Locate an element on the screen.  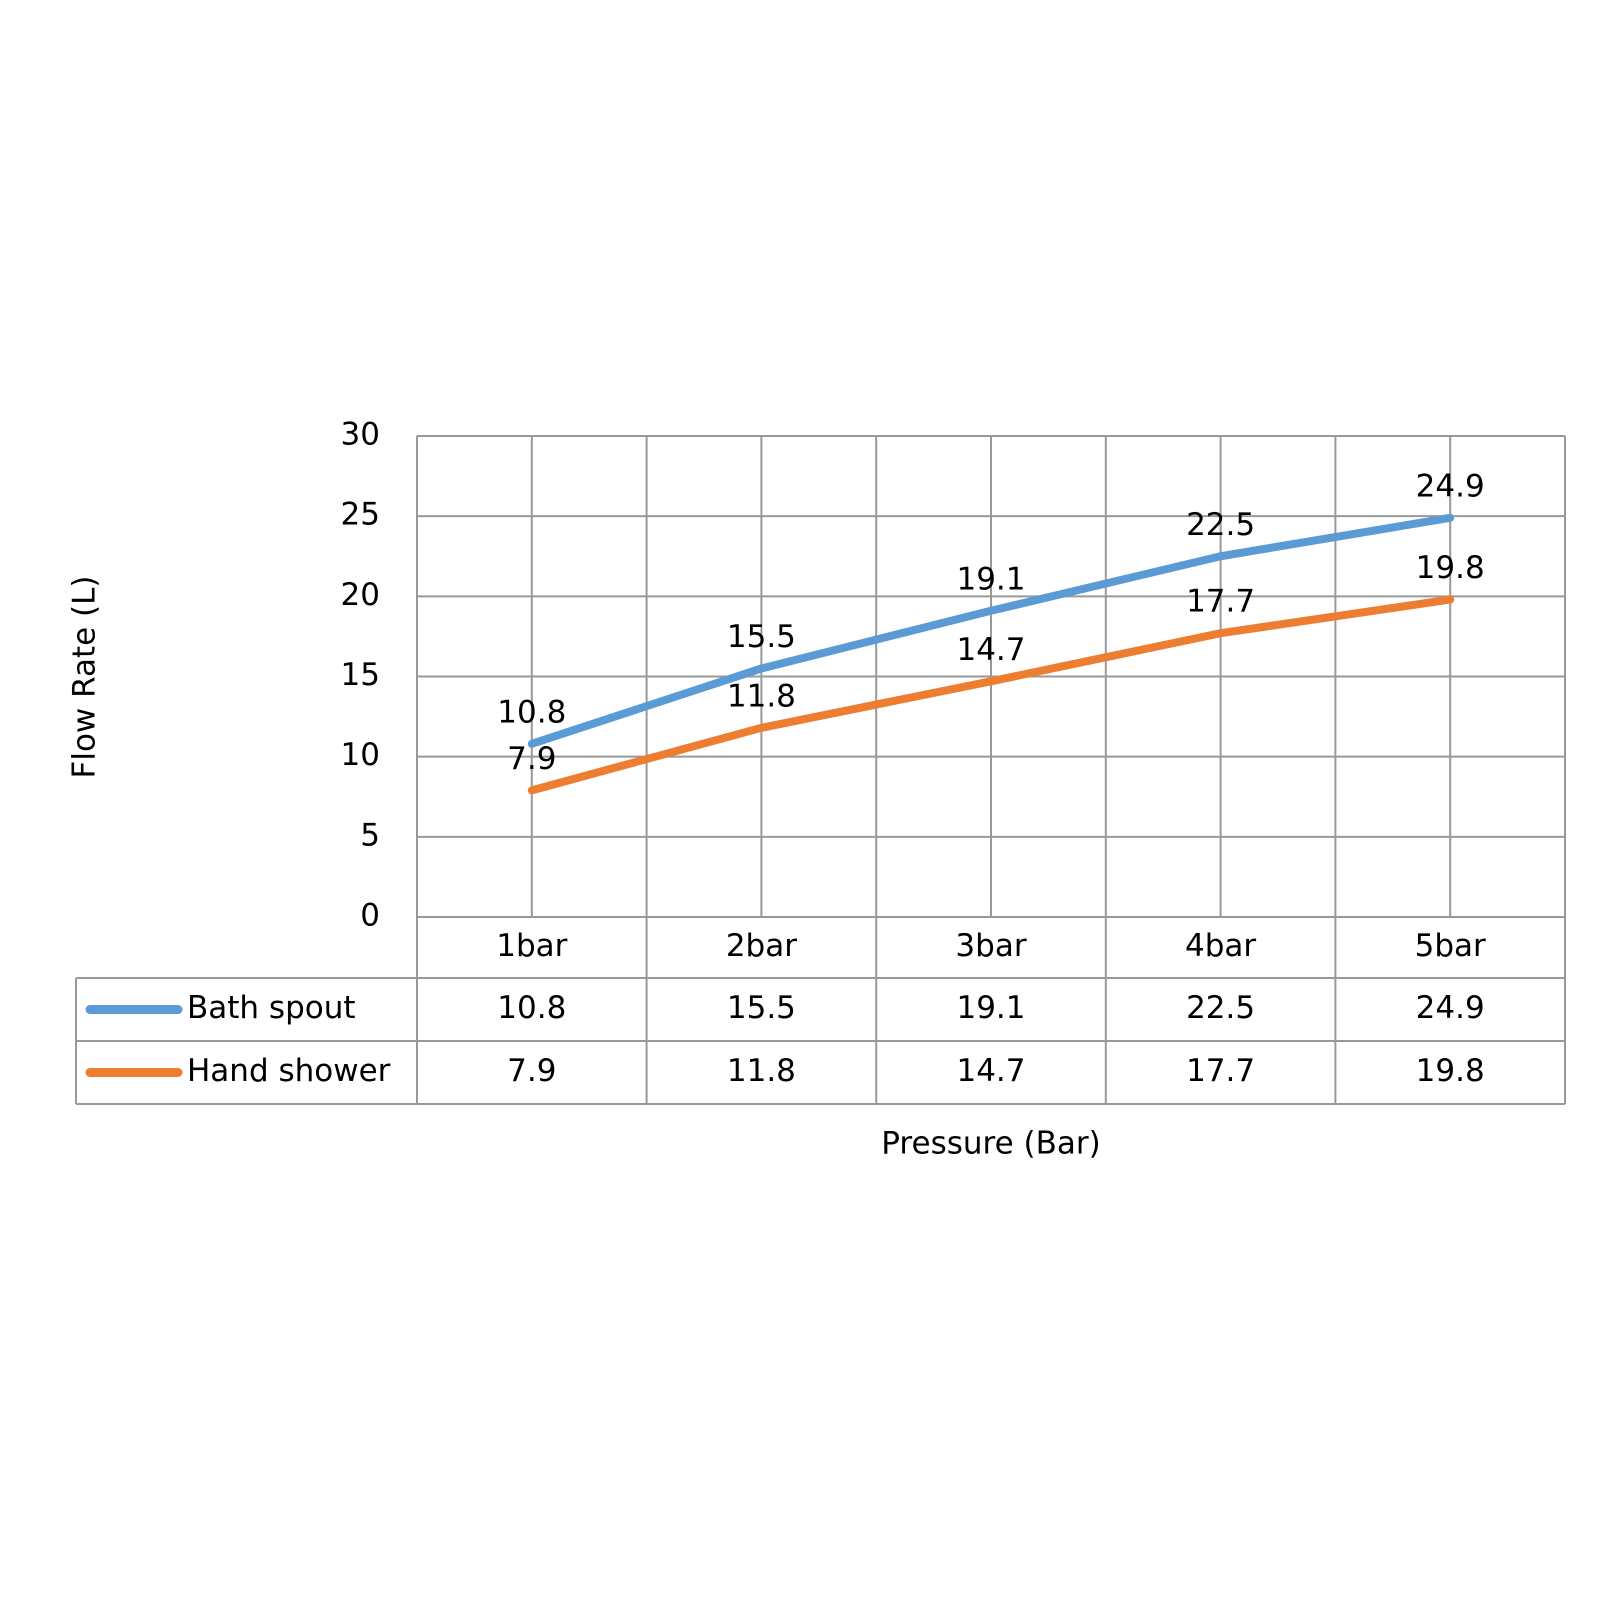
y-tick-label: 10 is located at coordinates (360, 755).